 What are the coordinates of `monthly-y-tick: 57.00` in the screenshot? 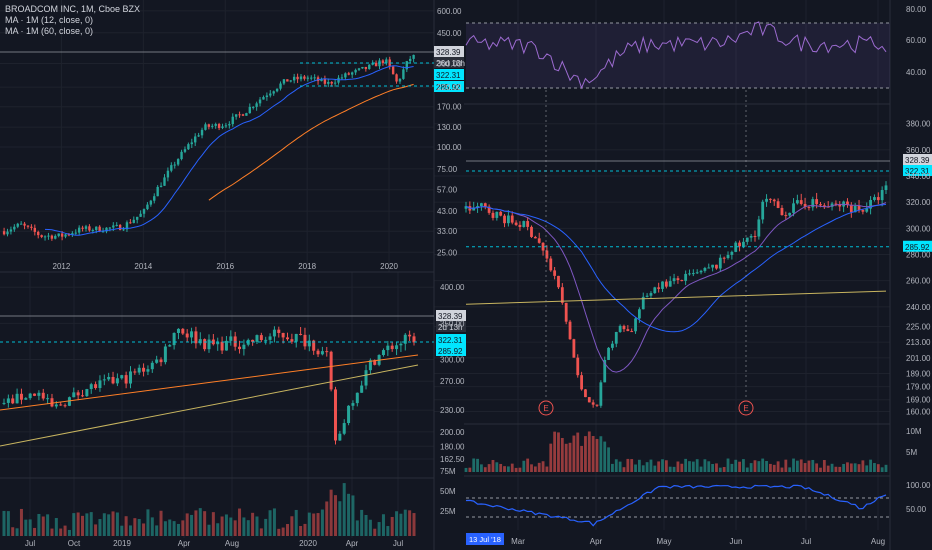 It's located at (447, 190).